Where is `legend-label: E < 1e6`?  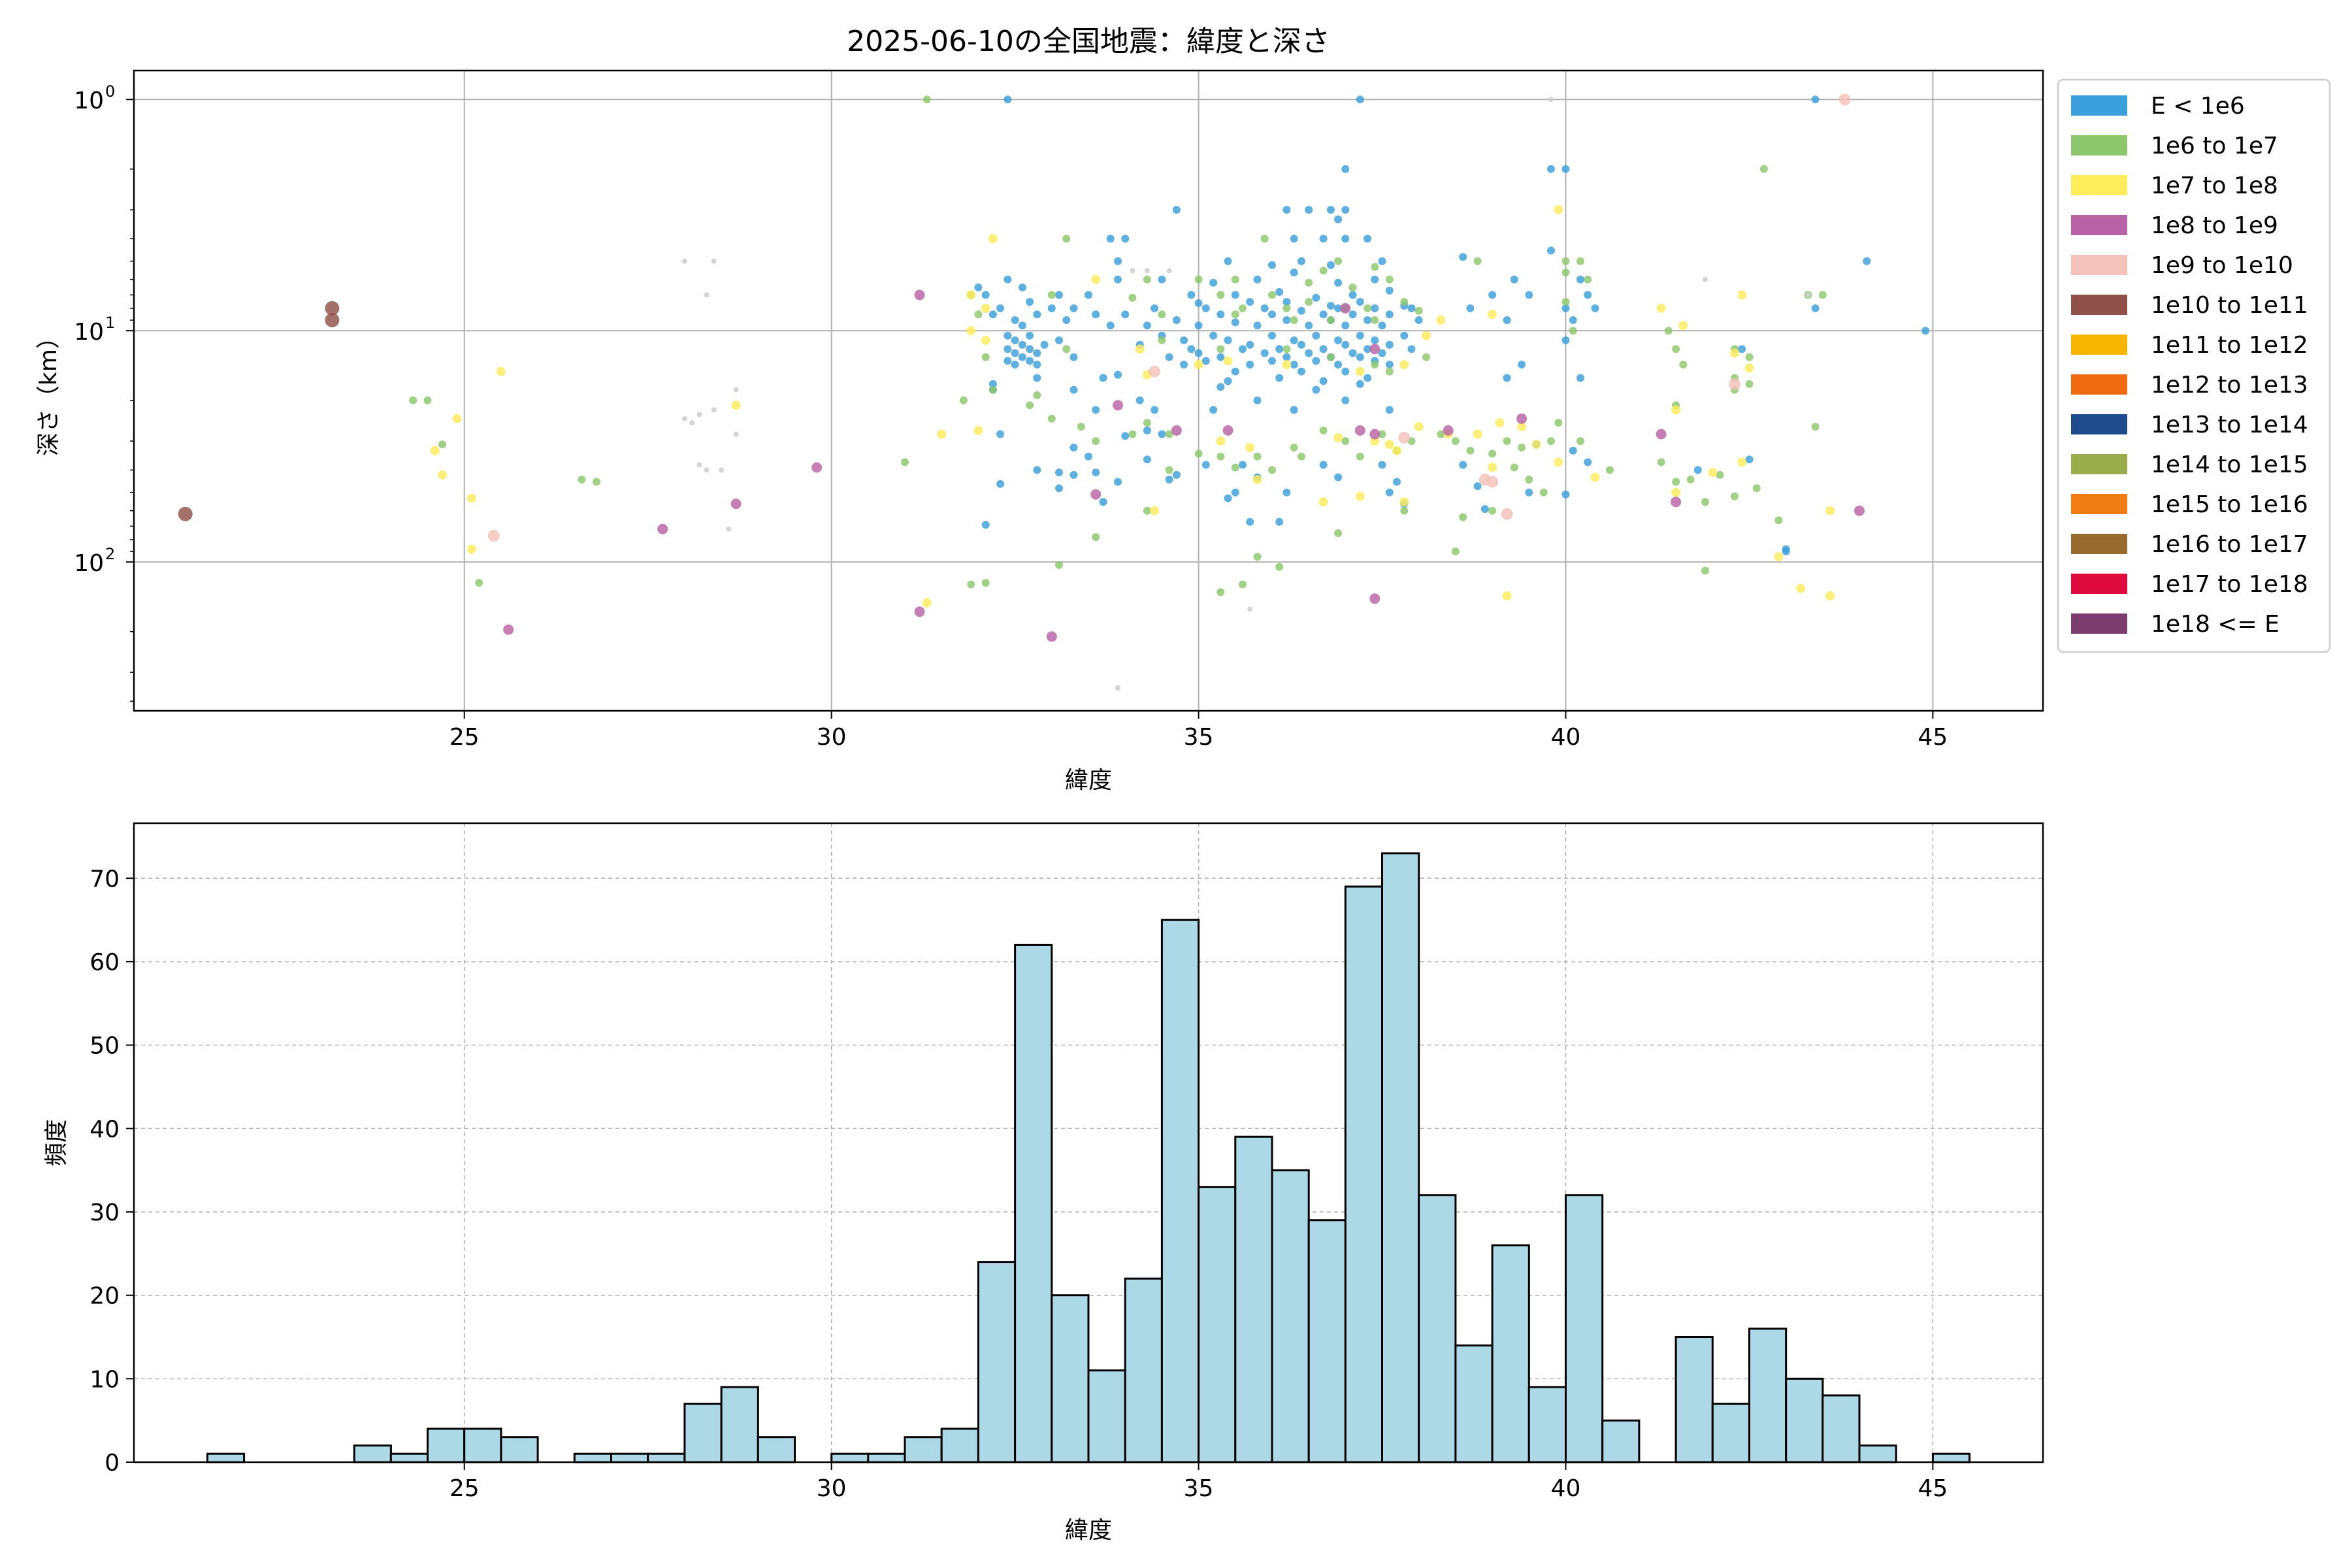 legend-label: E < 1e6 is located at coordinates (2198, 106).